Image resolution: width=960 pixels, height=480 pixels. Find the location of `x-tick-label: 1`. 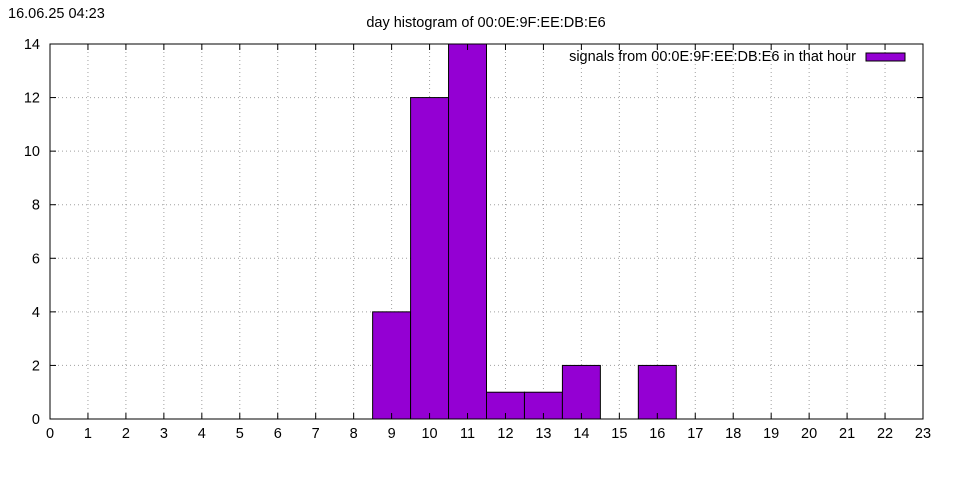

x-tick-label: 1 is located at coordinates (88, 434).